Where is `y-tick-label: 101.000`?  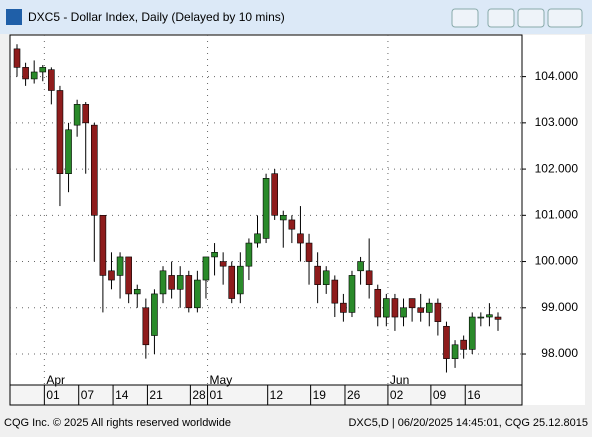 y-tick-label: 101.000 is located at coordinates (557, 214).